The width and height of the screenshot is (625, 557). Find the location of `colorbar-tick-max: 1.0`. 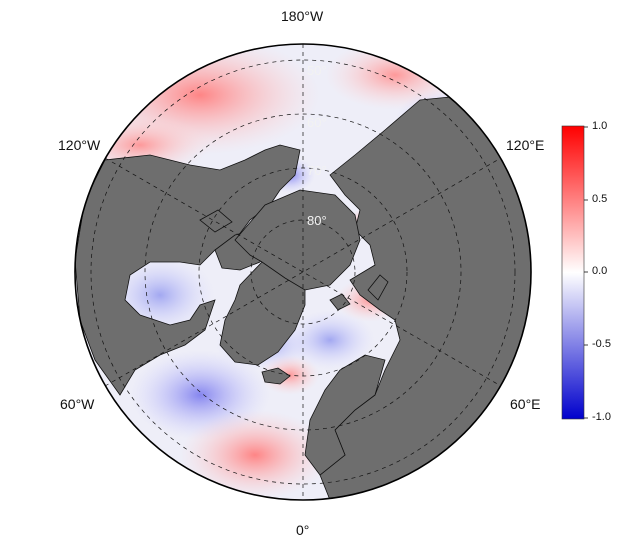

colorbar-tick-max: 1.0 is located at coordinates (600, 126).